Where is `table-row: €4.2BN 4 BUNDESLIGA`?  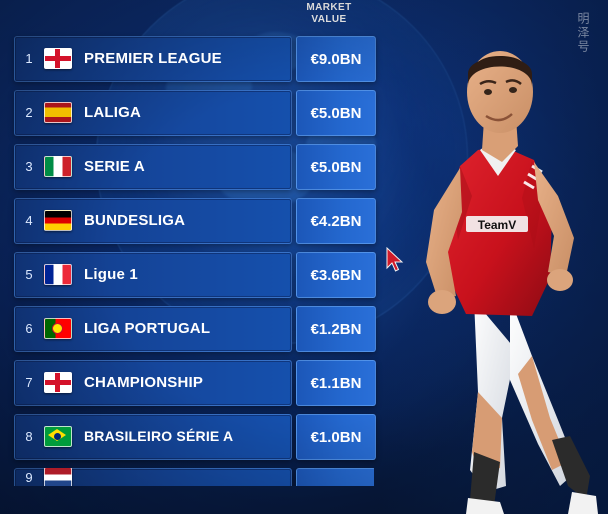
table-row: €4.2BN 4 BUNDESLIGA is located at coordinates (195, 221).